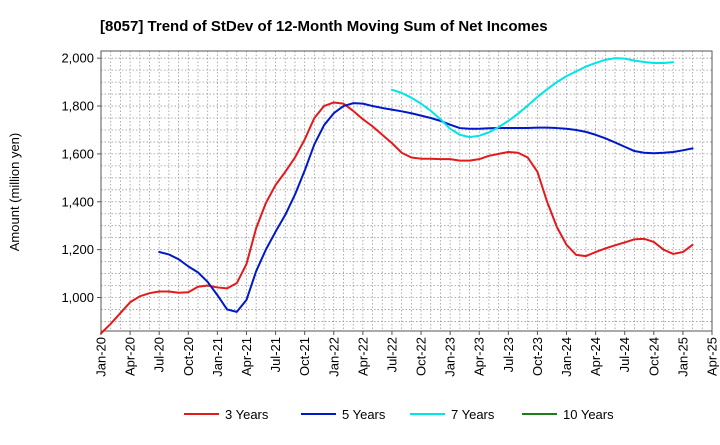  What do you see at coordinates (421, 356) in the screenshot?
I see `x-tick-label: Oct-22` at bounding box center [421, 356].